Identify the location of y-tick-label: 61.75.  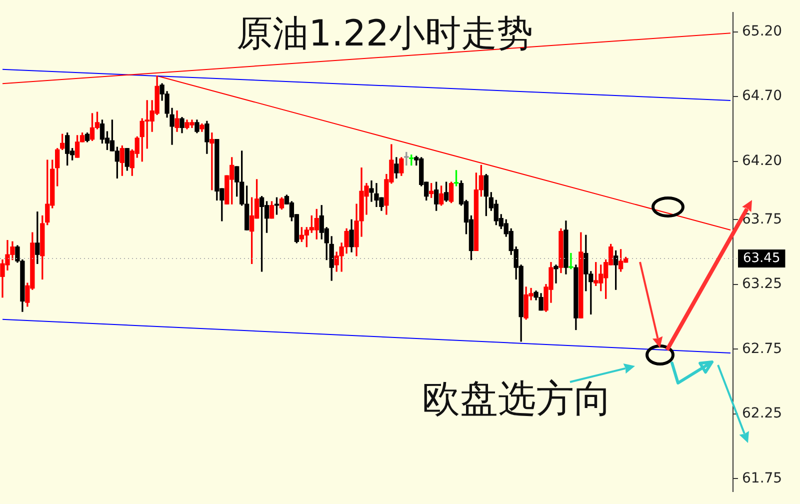
(762, 478).